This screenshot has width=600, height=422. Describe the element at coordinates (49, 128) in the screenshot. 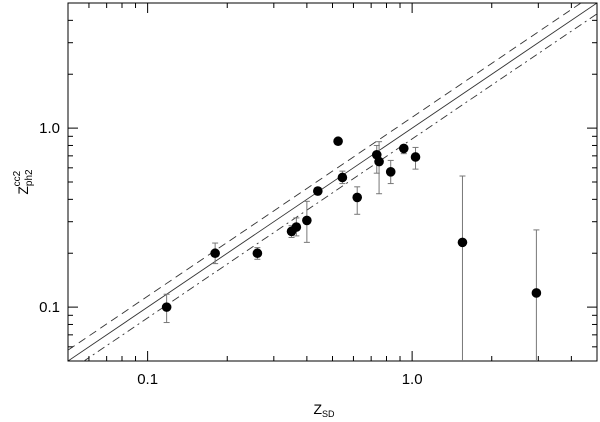

I see `y-tick-label: 1.0` at that location.